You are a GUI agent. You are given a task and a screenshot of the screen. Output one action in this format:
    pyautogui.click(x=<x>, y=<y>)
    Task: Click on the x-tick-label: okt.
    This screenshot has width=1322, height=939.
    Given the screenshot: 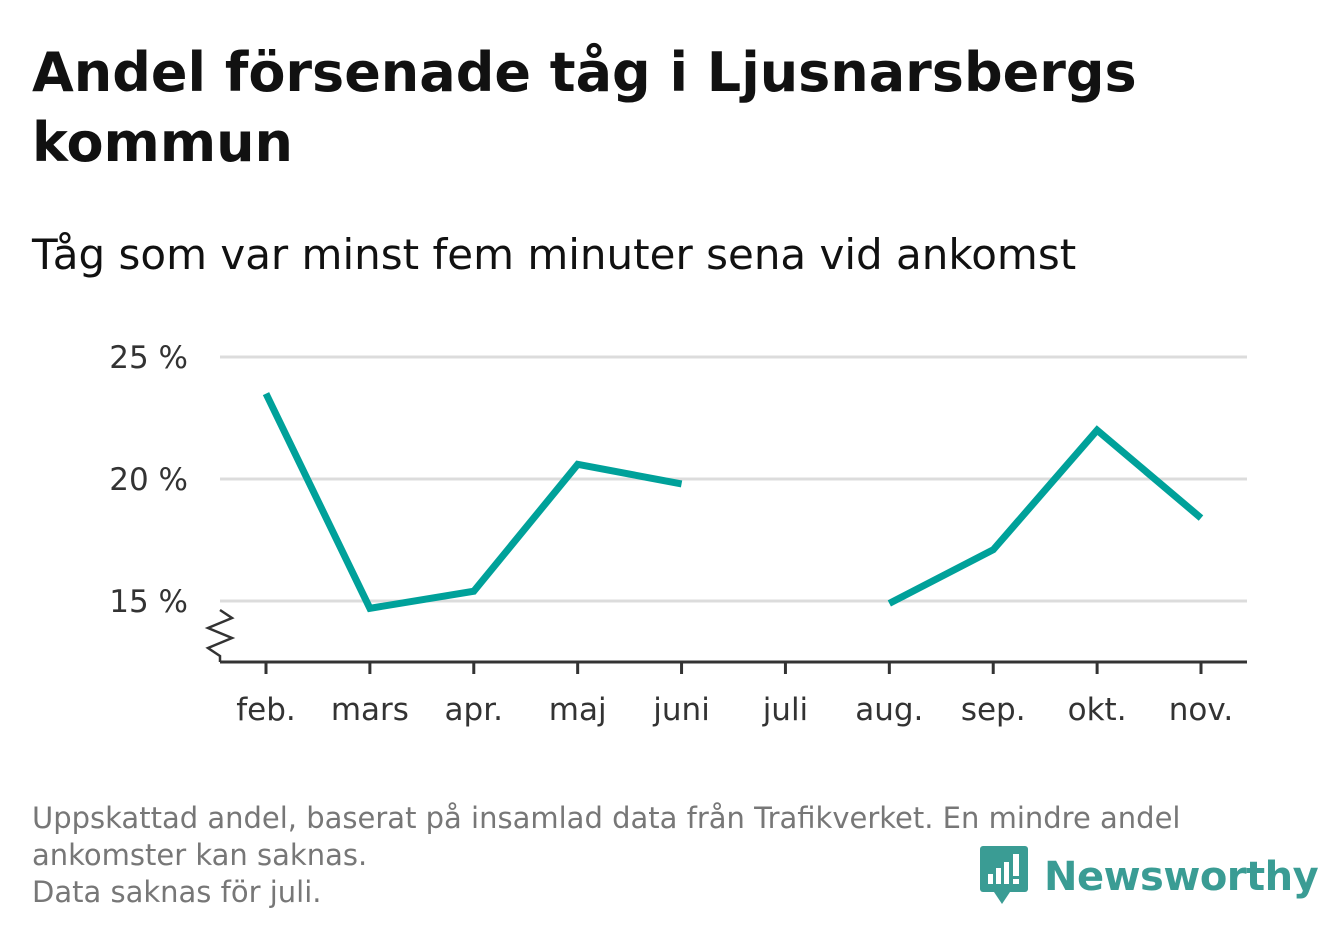 What is the action you would take?
    pyautogui.click(x=1097, y=710)
    